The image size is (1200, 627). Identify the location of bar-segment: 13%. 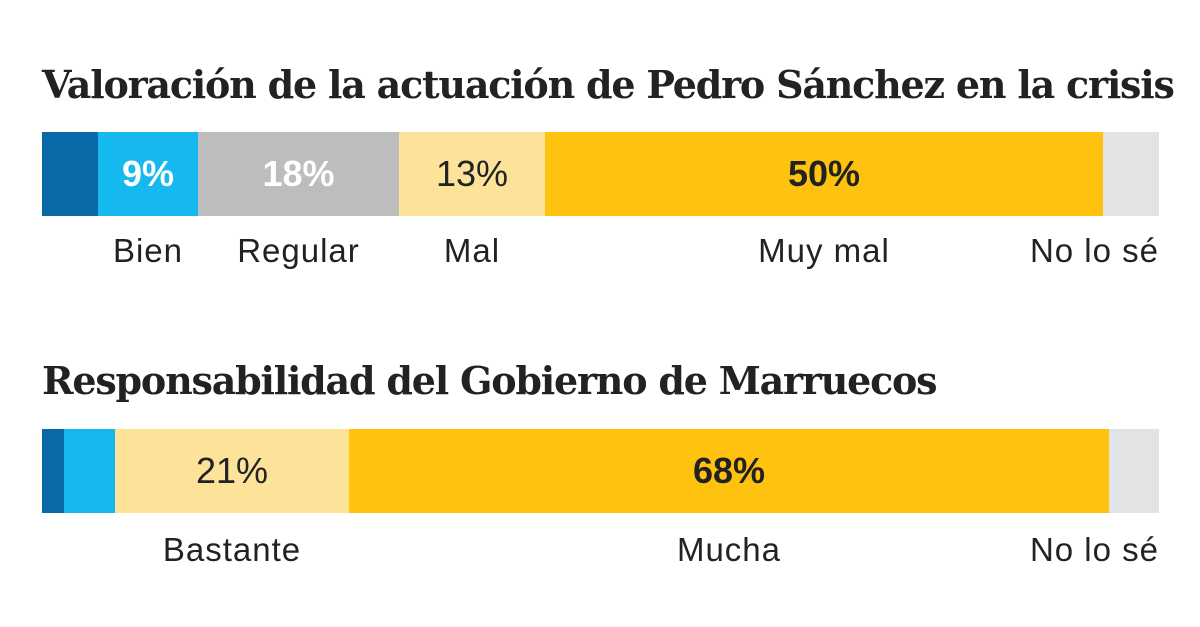
(472, 174).